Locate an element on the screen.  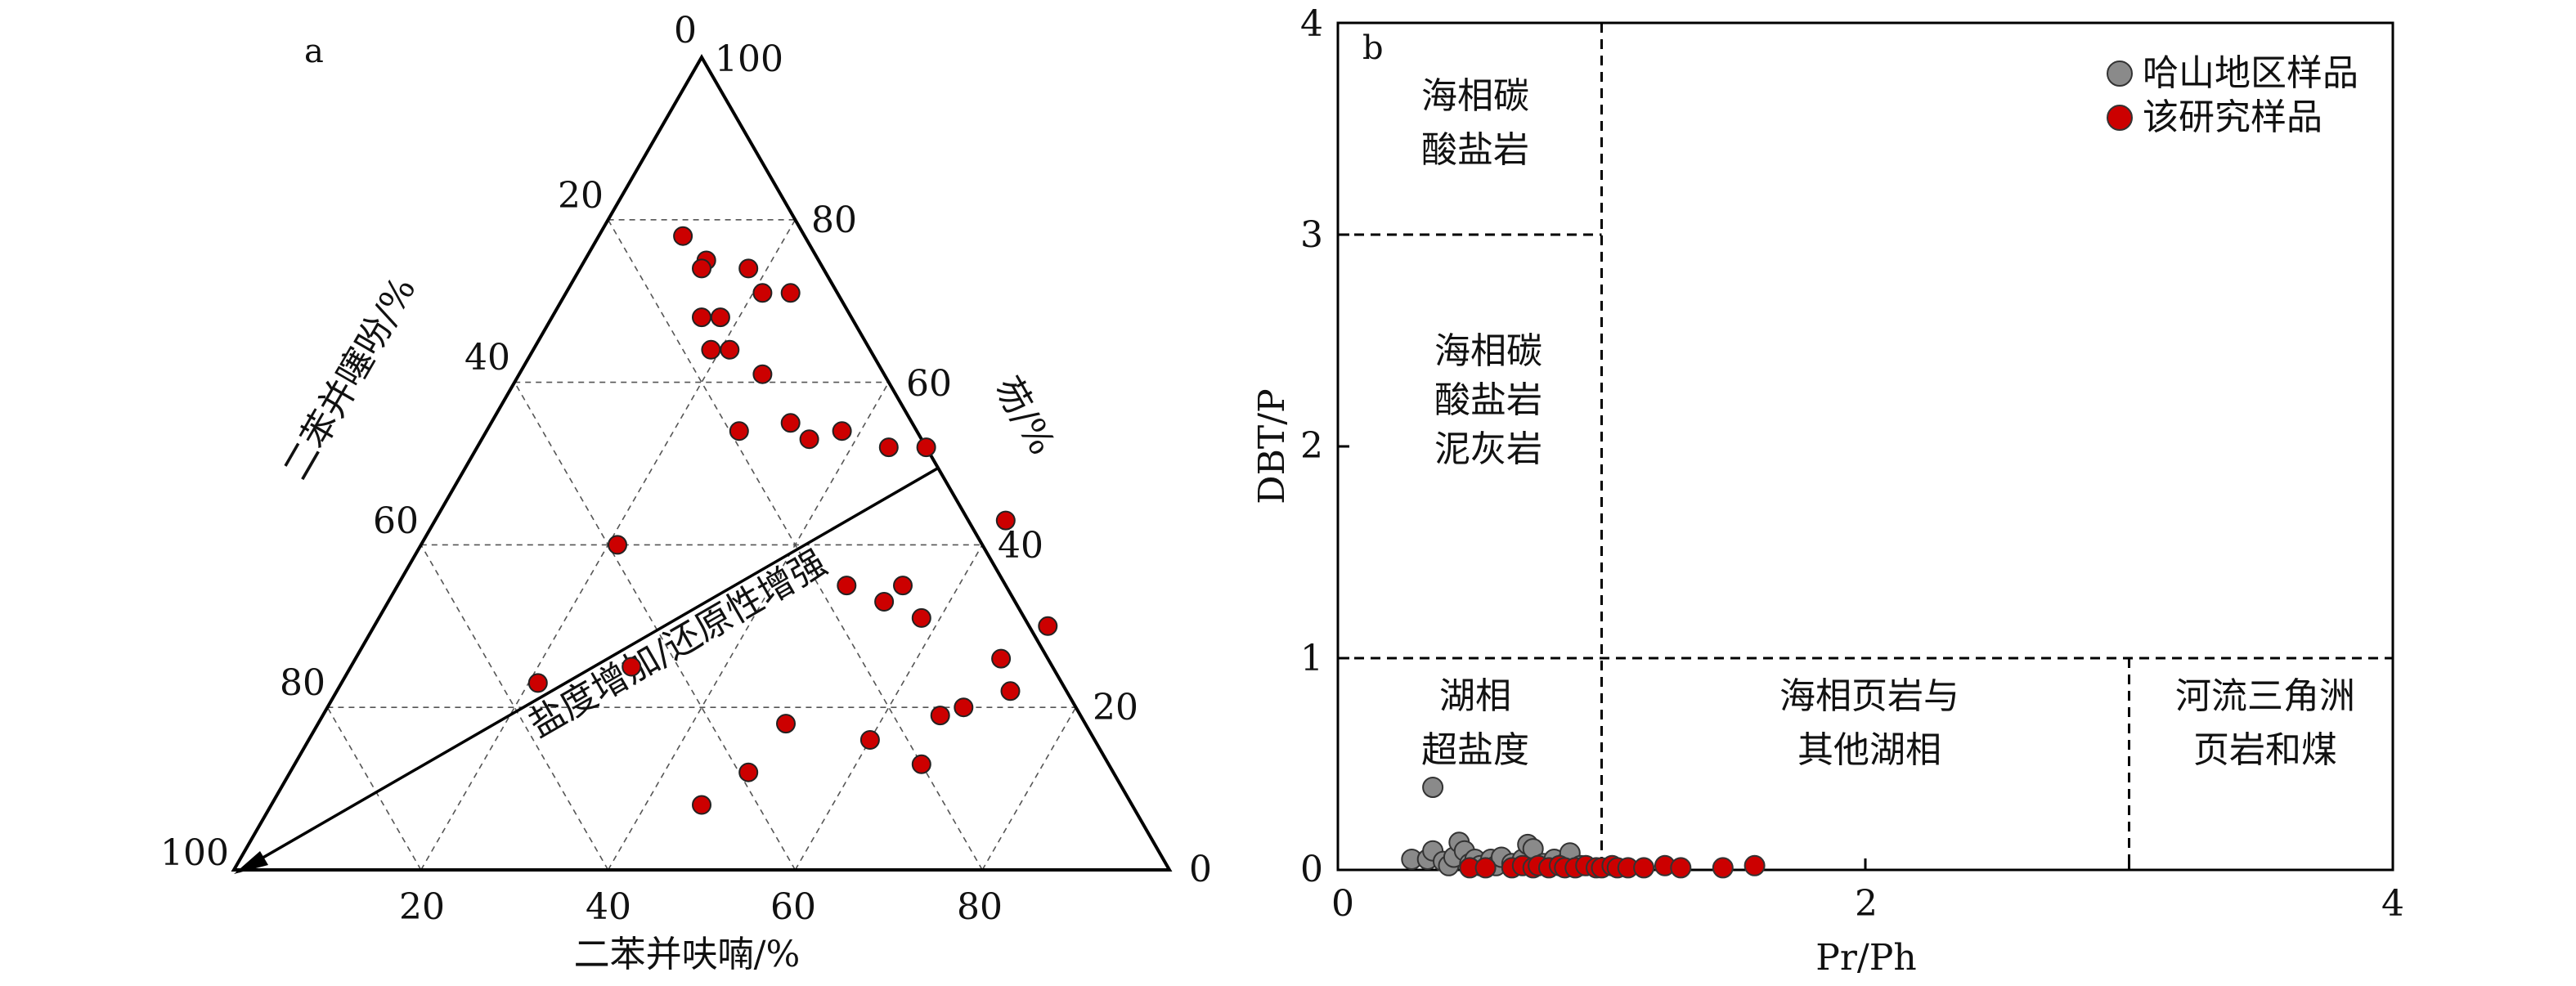
region-label-line: 海相页岩与 is located at coordinates (1869, 696).